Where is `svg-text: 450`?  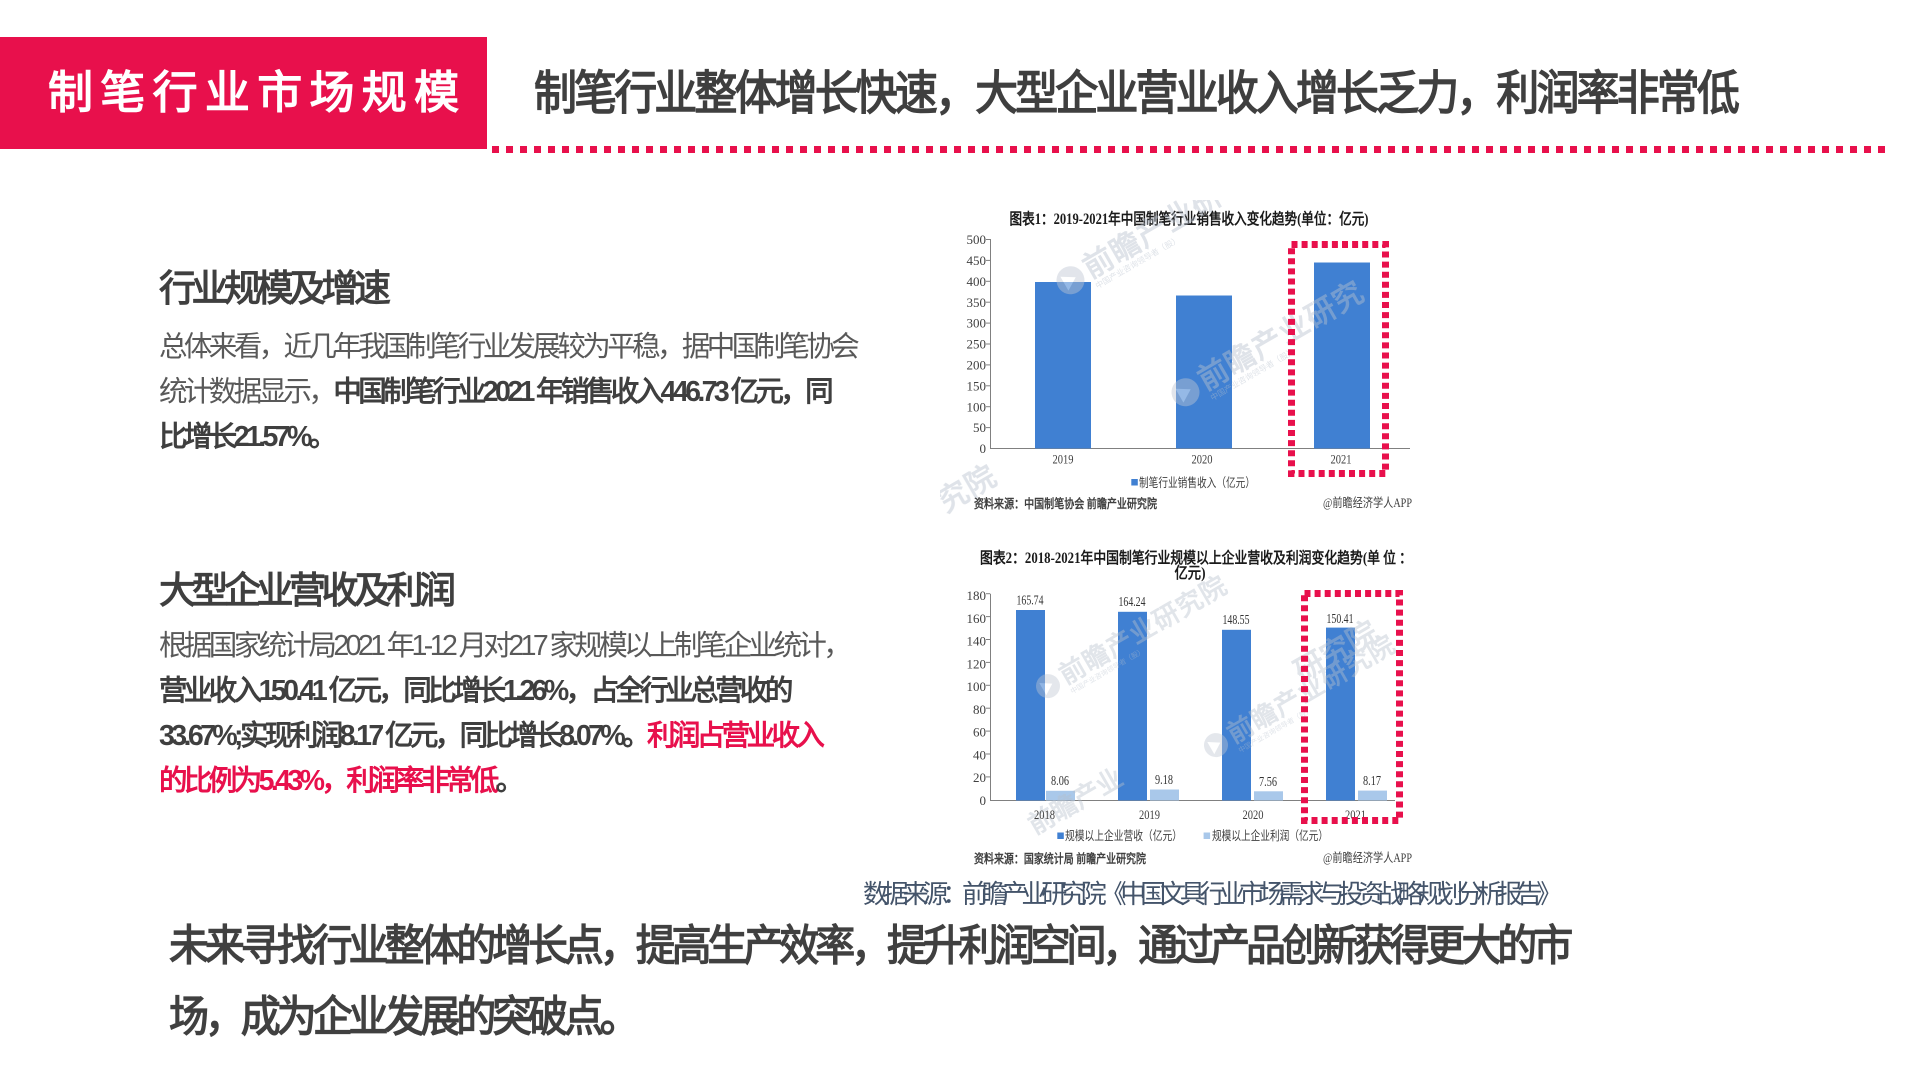
svg-text: 450 is located at coordinates (977, 260).